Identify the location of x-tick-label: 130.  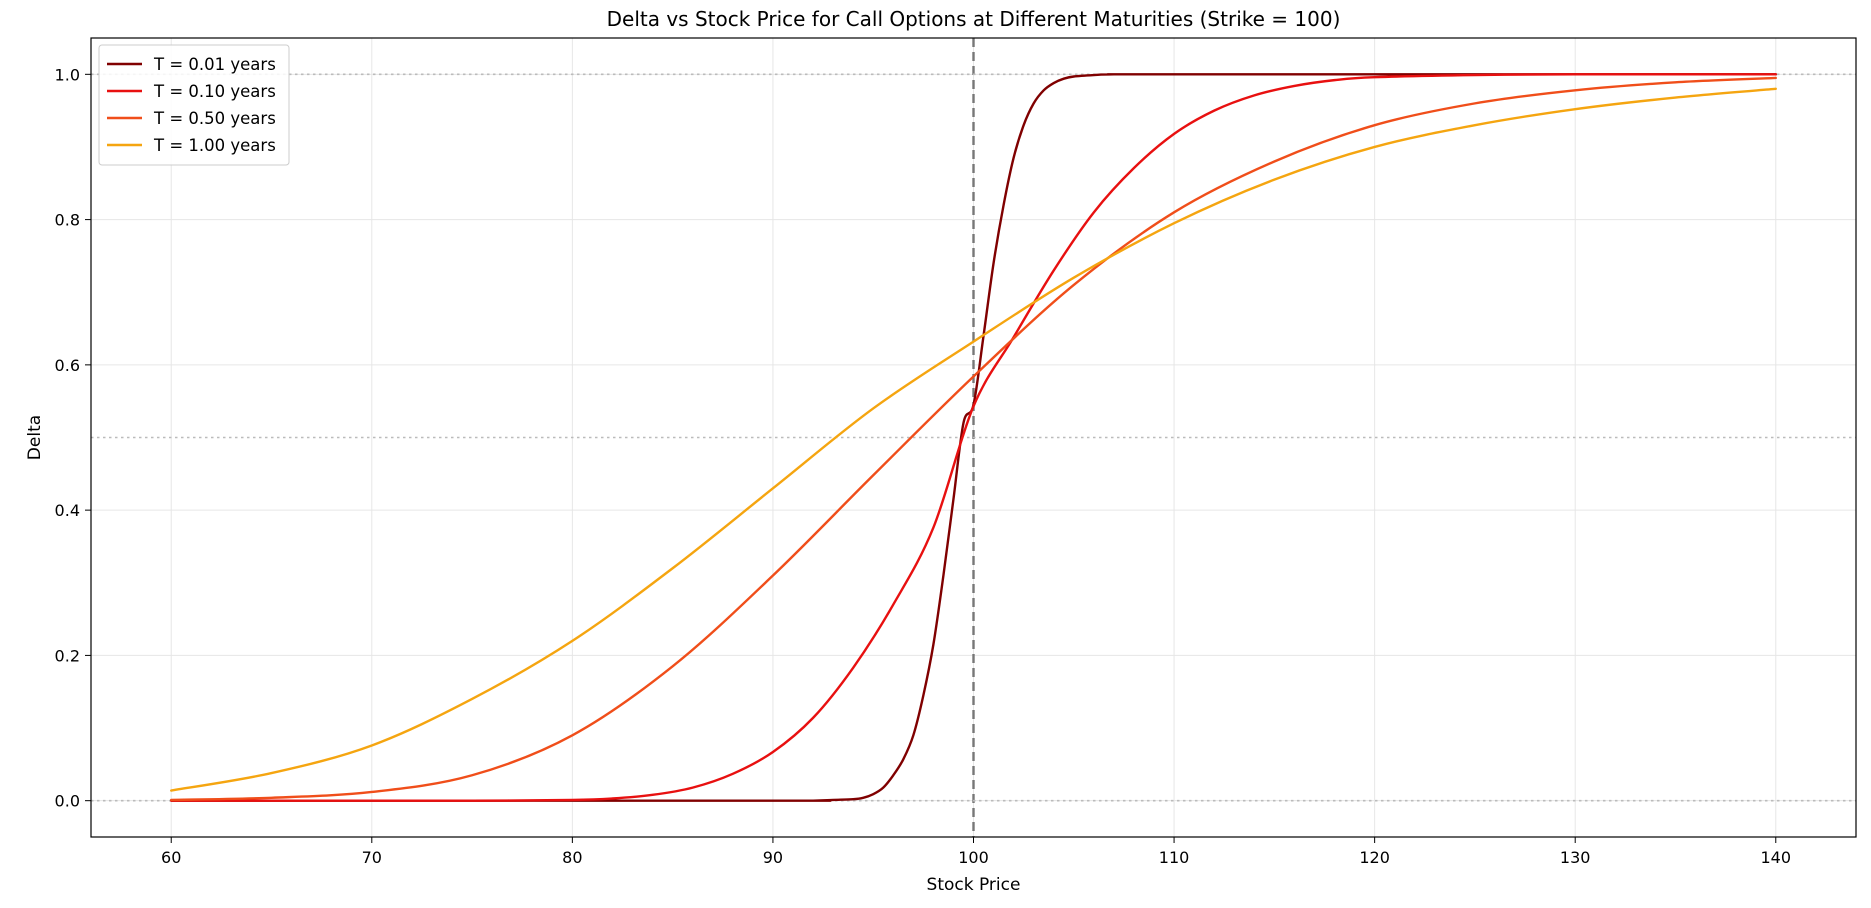
(1575, 857).